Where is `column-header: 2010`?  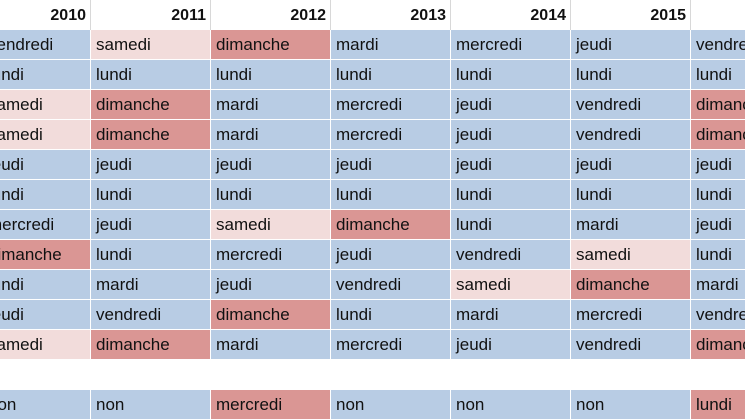 column-header: 2010 is located at coordinates (45, 15).